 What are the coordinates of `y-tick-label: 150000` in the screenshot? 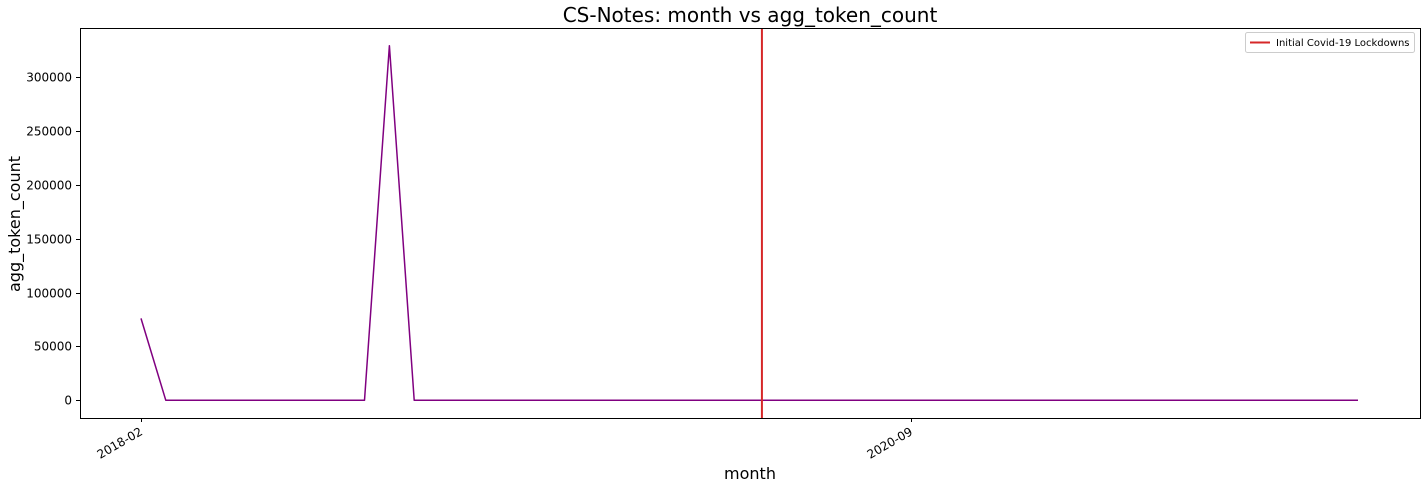 It's located at (49, 240).